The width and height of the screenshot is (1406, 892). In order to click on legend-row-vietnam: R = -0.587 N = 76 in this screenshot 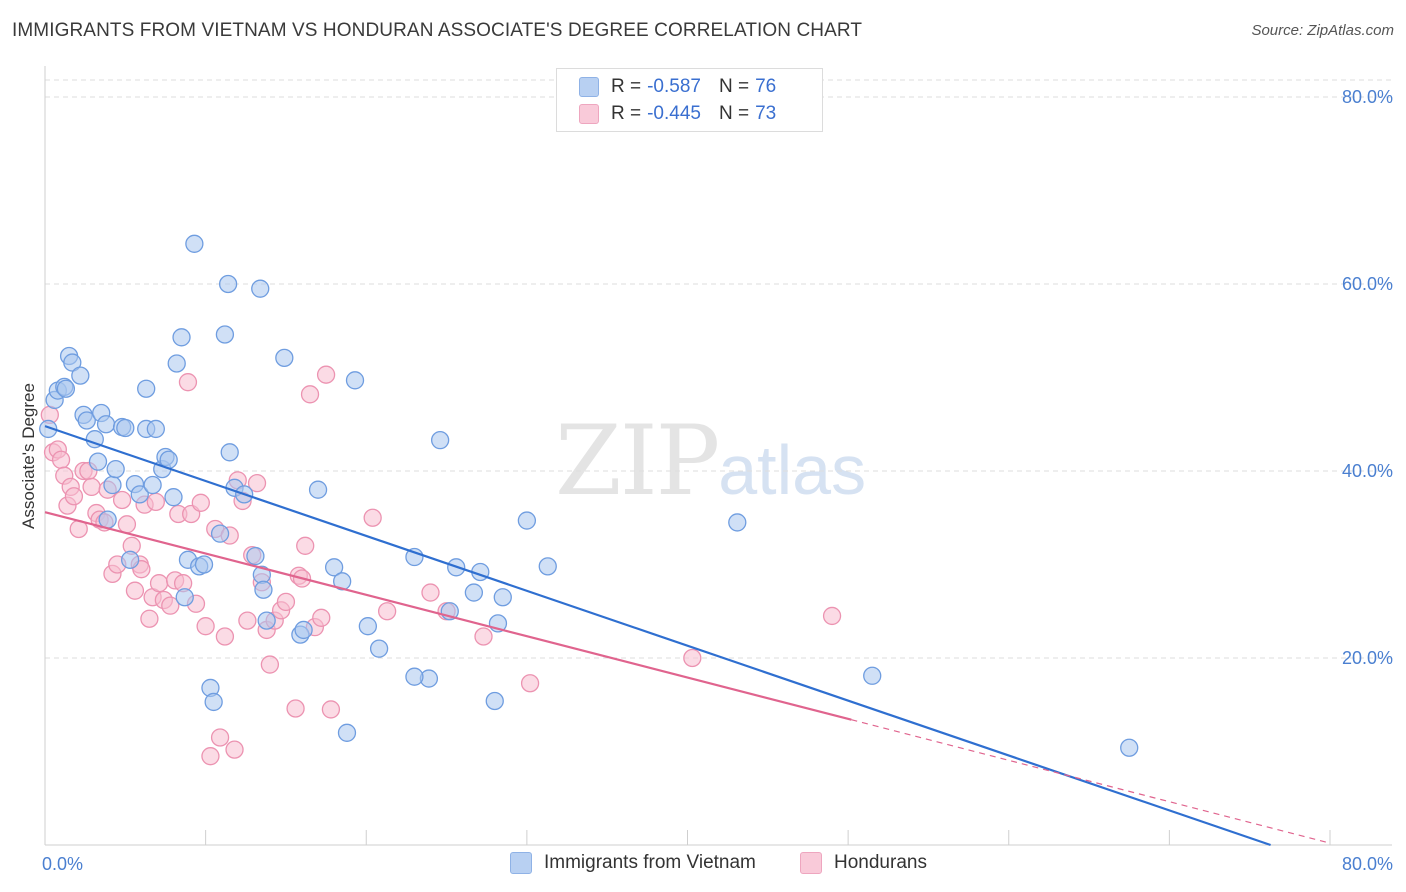, I will do `click(677, 87)`.